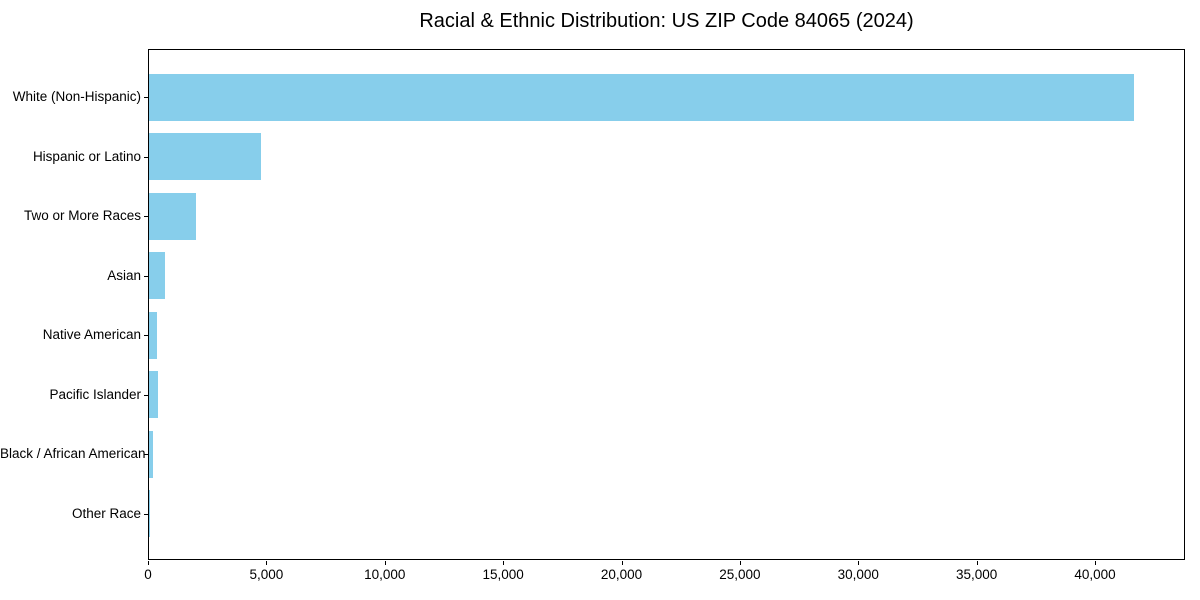 The width and height of the screenshot is (1200, 600). What do you see at coordinates (503, 574) in the screenshot?
I see `x-tick-label: 15,000` at bounding box center [503, 574].